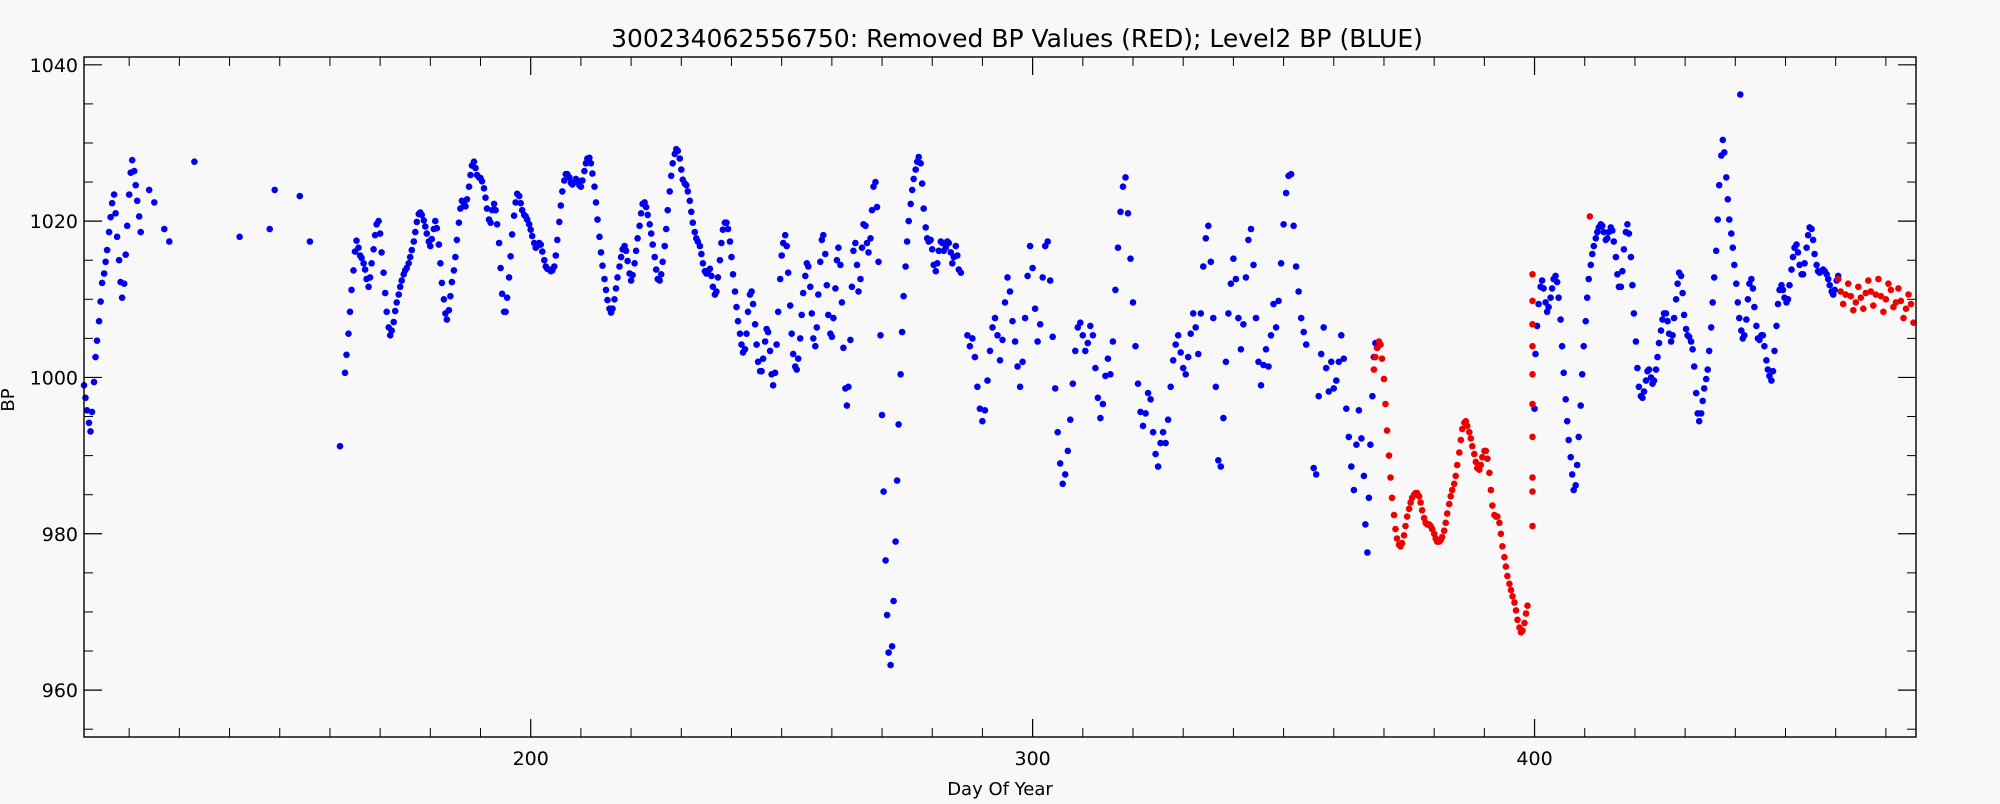 The height and width of the screenshot is (804, 2000). Describe the element at coordinates (60, 535) in the screenshot. I see `y-tick-label: 980` at that location.